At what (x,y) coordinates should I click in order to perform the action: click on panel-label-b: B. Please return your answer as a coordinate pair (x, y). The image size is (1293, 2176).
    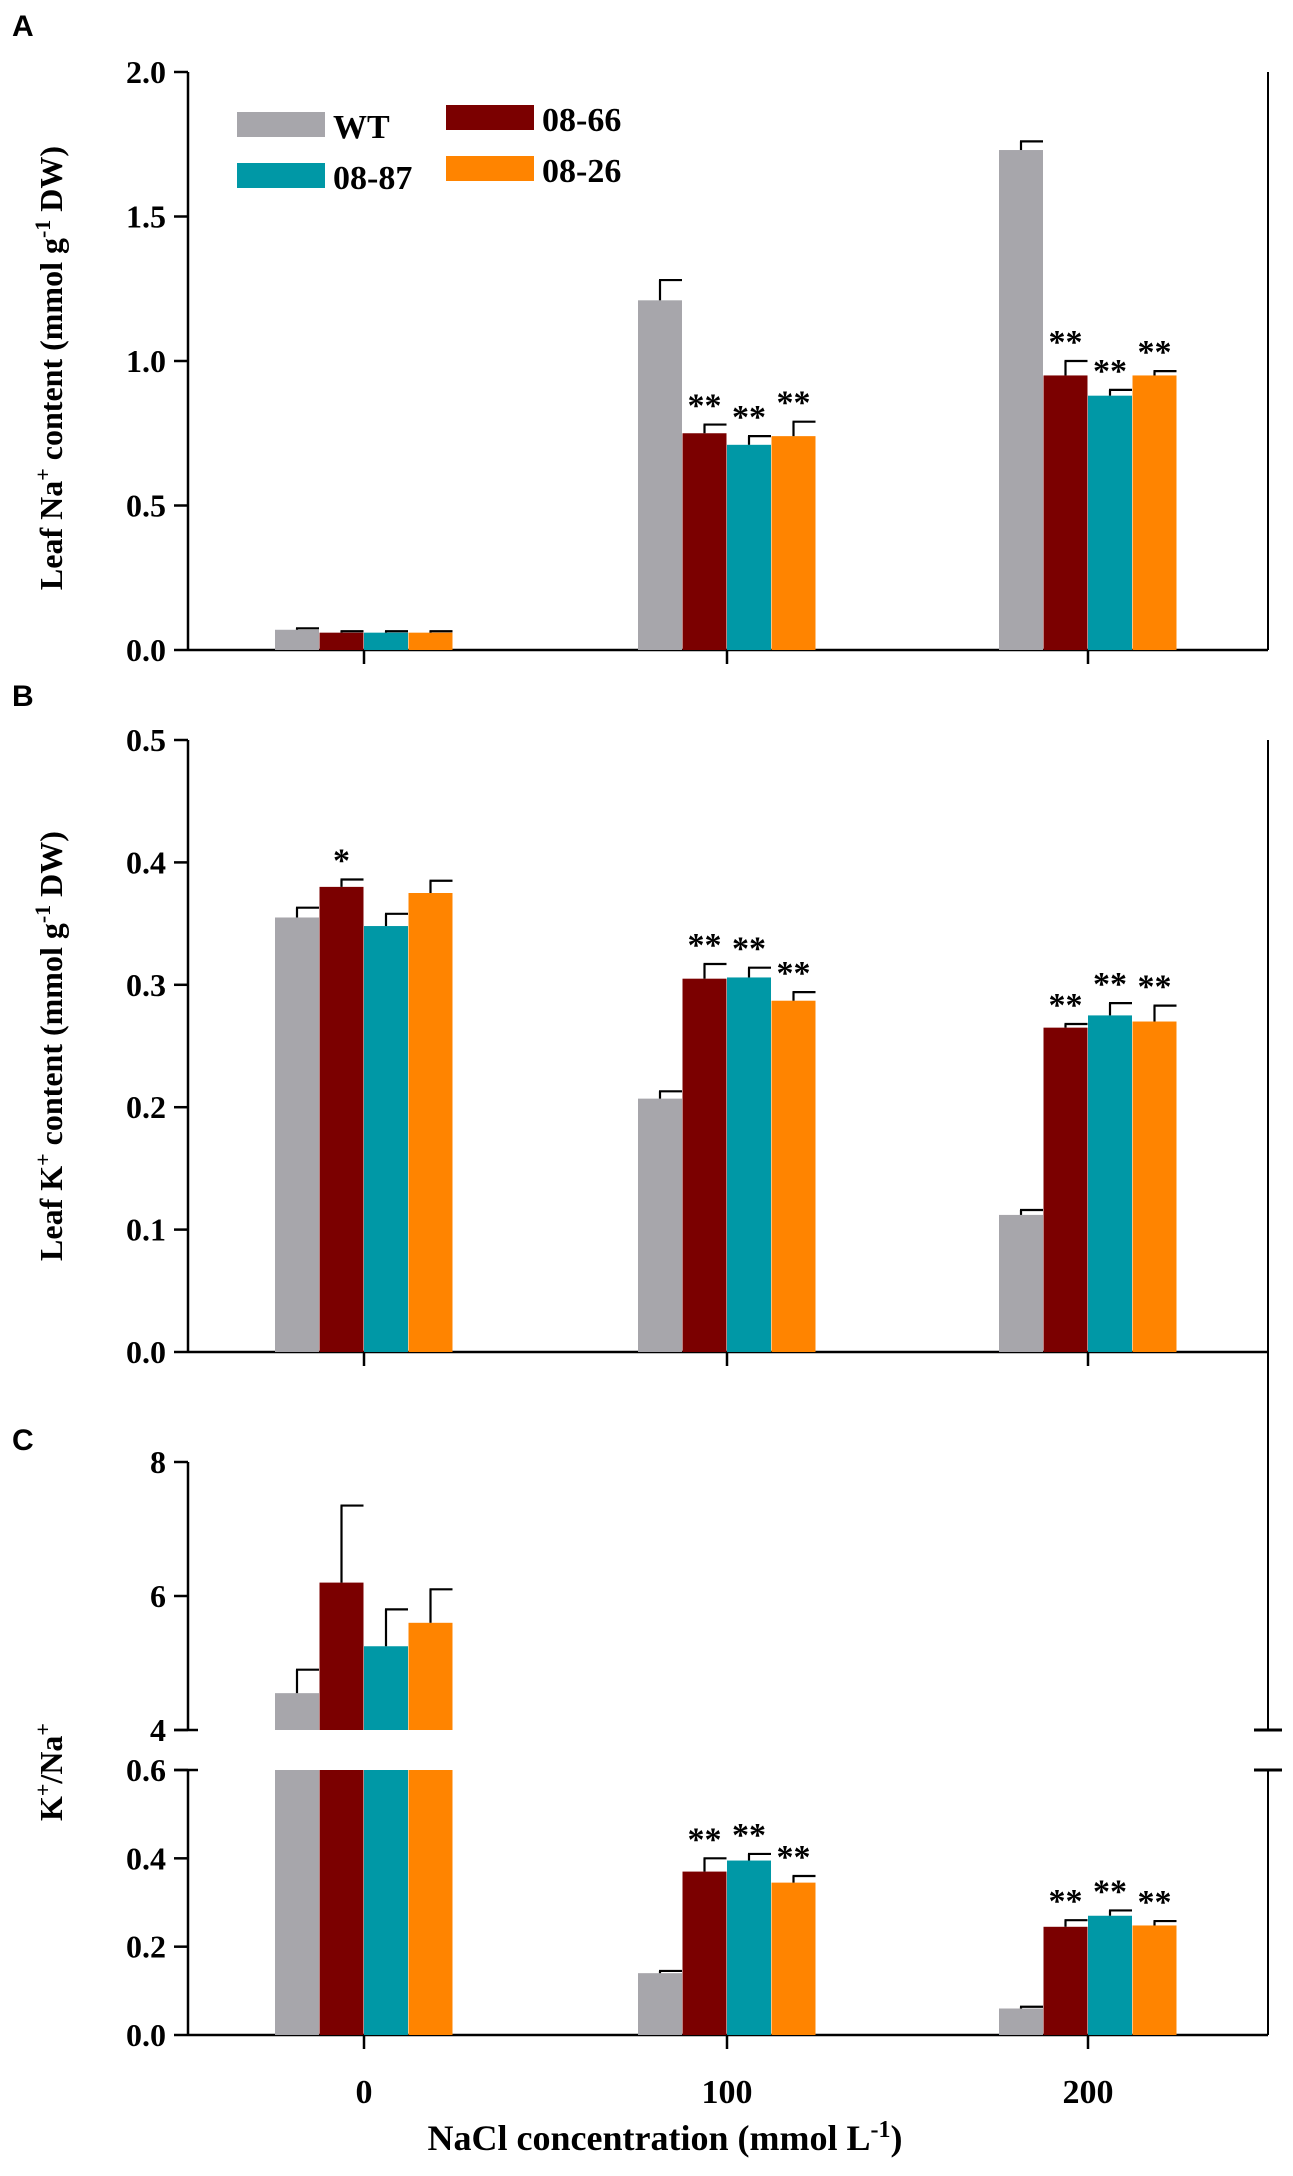
    Looking at the image, I should click on (23, 696).